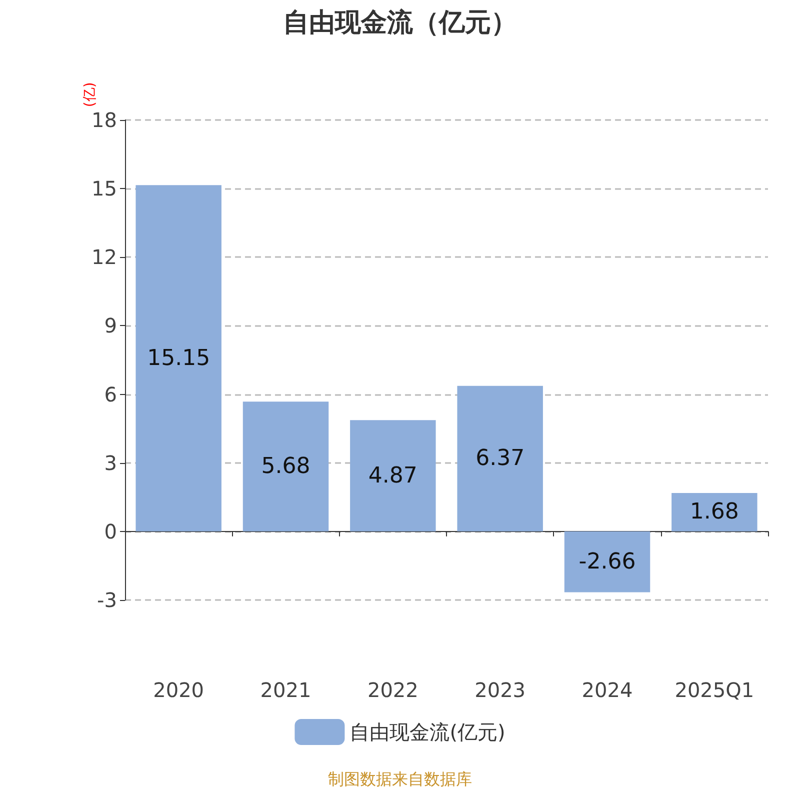 This screenshot has height=800, width=800. Describe the element at coordinates (714, 690) in the screenshot. I see `x-tick-label: 2025Q1` at that location.